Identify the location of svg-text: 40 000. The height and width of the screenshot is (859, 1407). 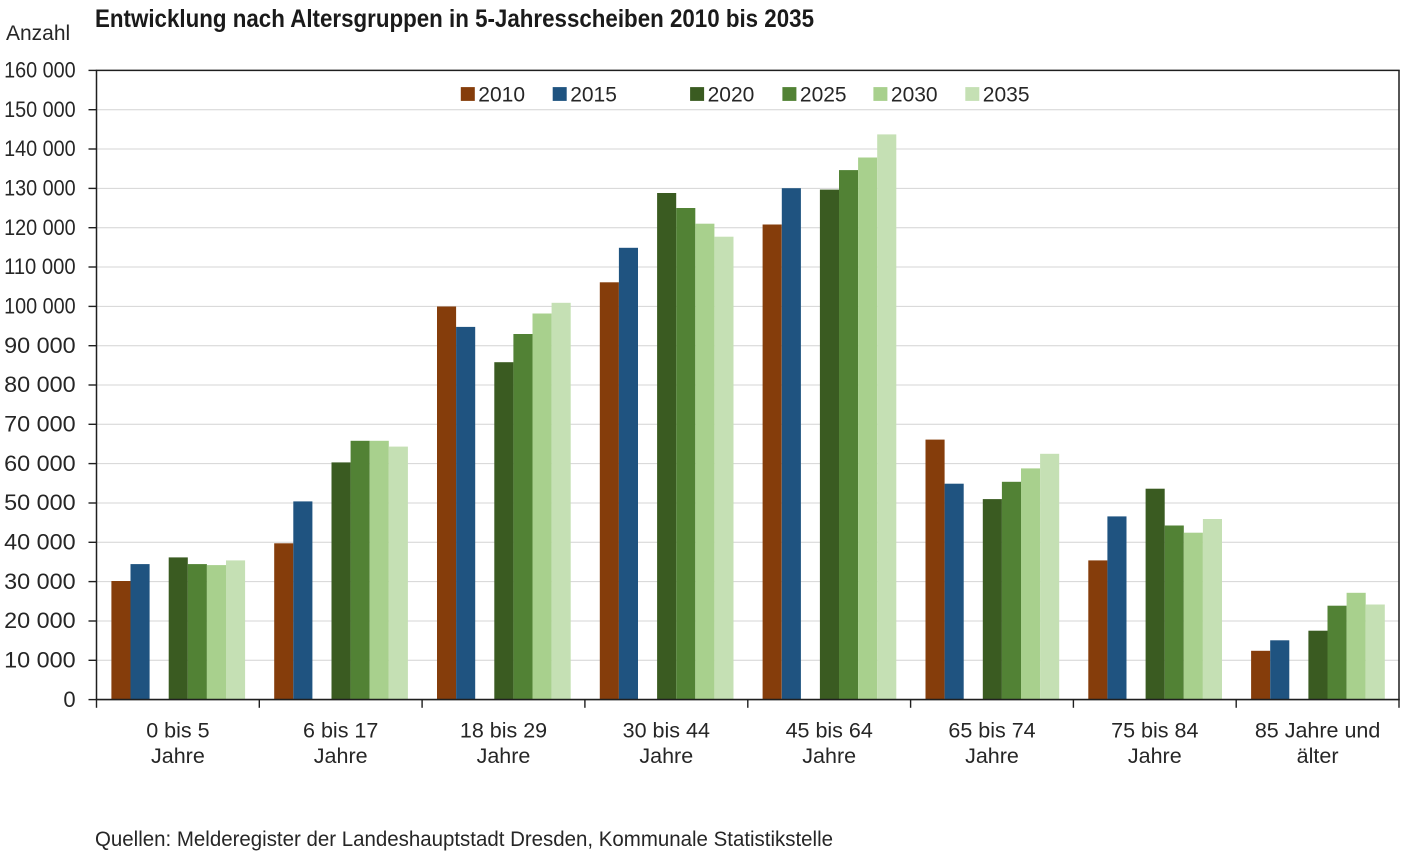
(40, 542).